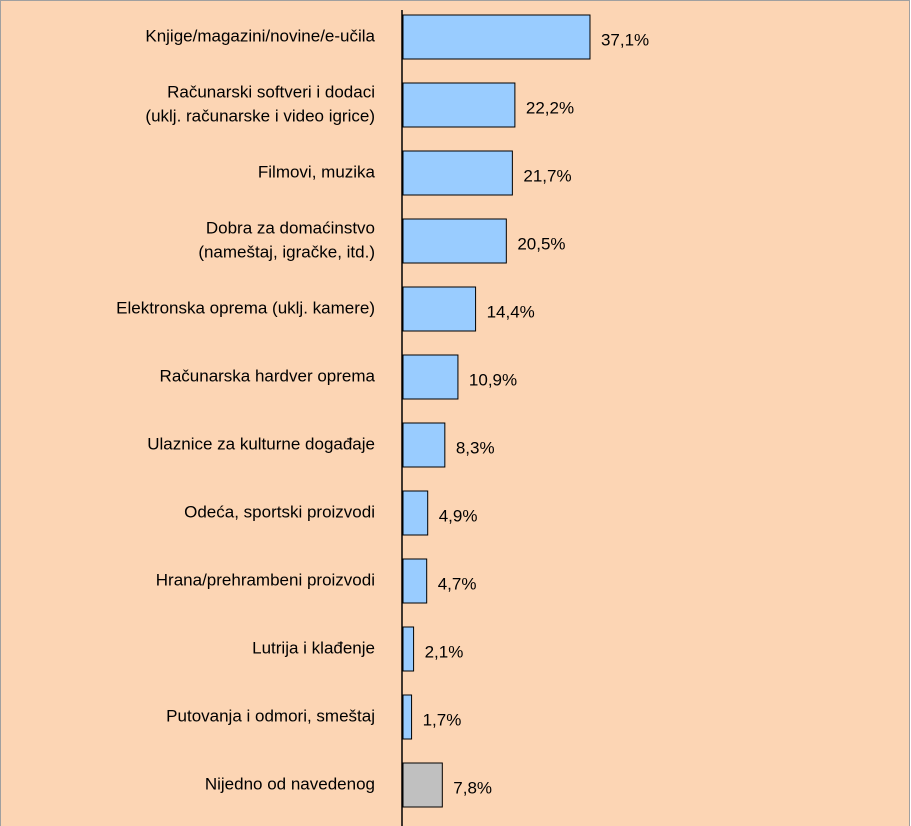  What do you see at coordinates (442, 719) in the screenshot?
I see `value-label: 1,7%` at bounding box center [442, 719].